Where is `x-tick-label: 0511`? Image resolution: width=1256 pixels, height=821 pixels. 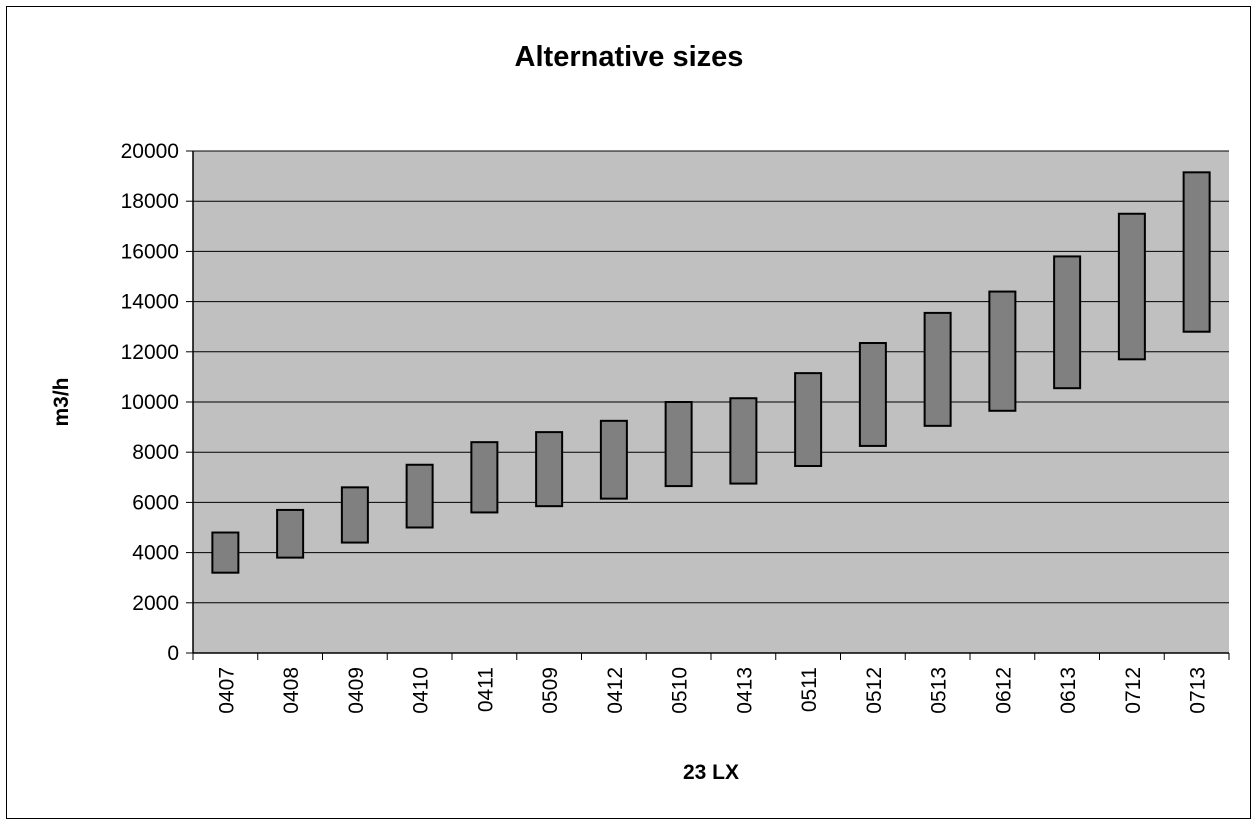
x-tick-label: 0511 is located at coordinates (809, 689).